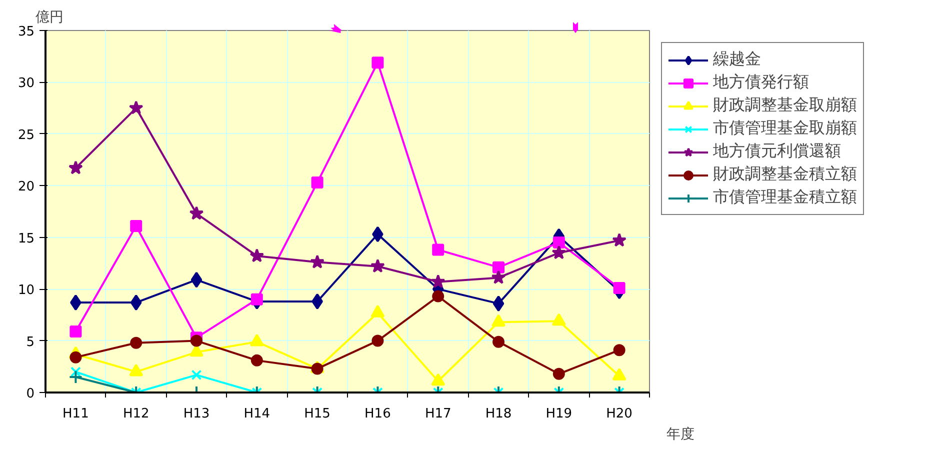 Image resolution: width=937 pixels, height=462 pixels. What do you see at coordinates (196, 414) in the screenshot?
I see `x-tick-label: H13` at bounding box center [196, 414].